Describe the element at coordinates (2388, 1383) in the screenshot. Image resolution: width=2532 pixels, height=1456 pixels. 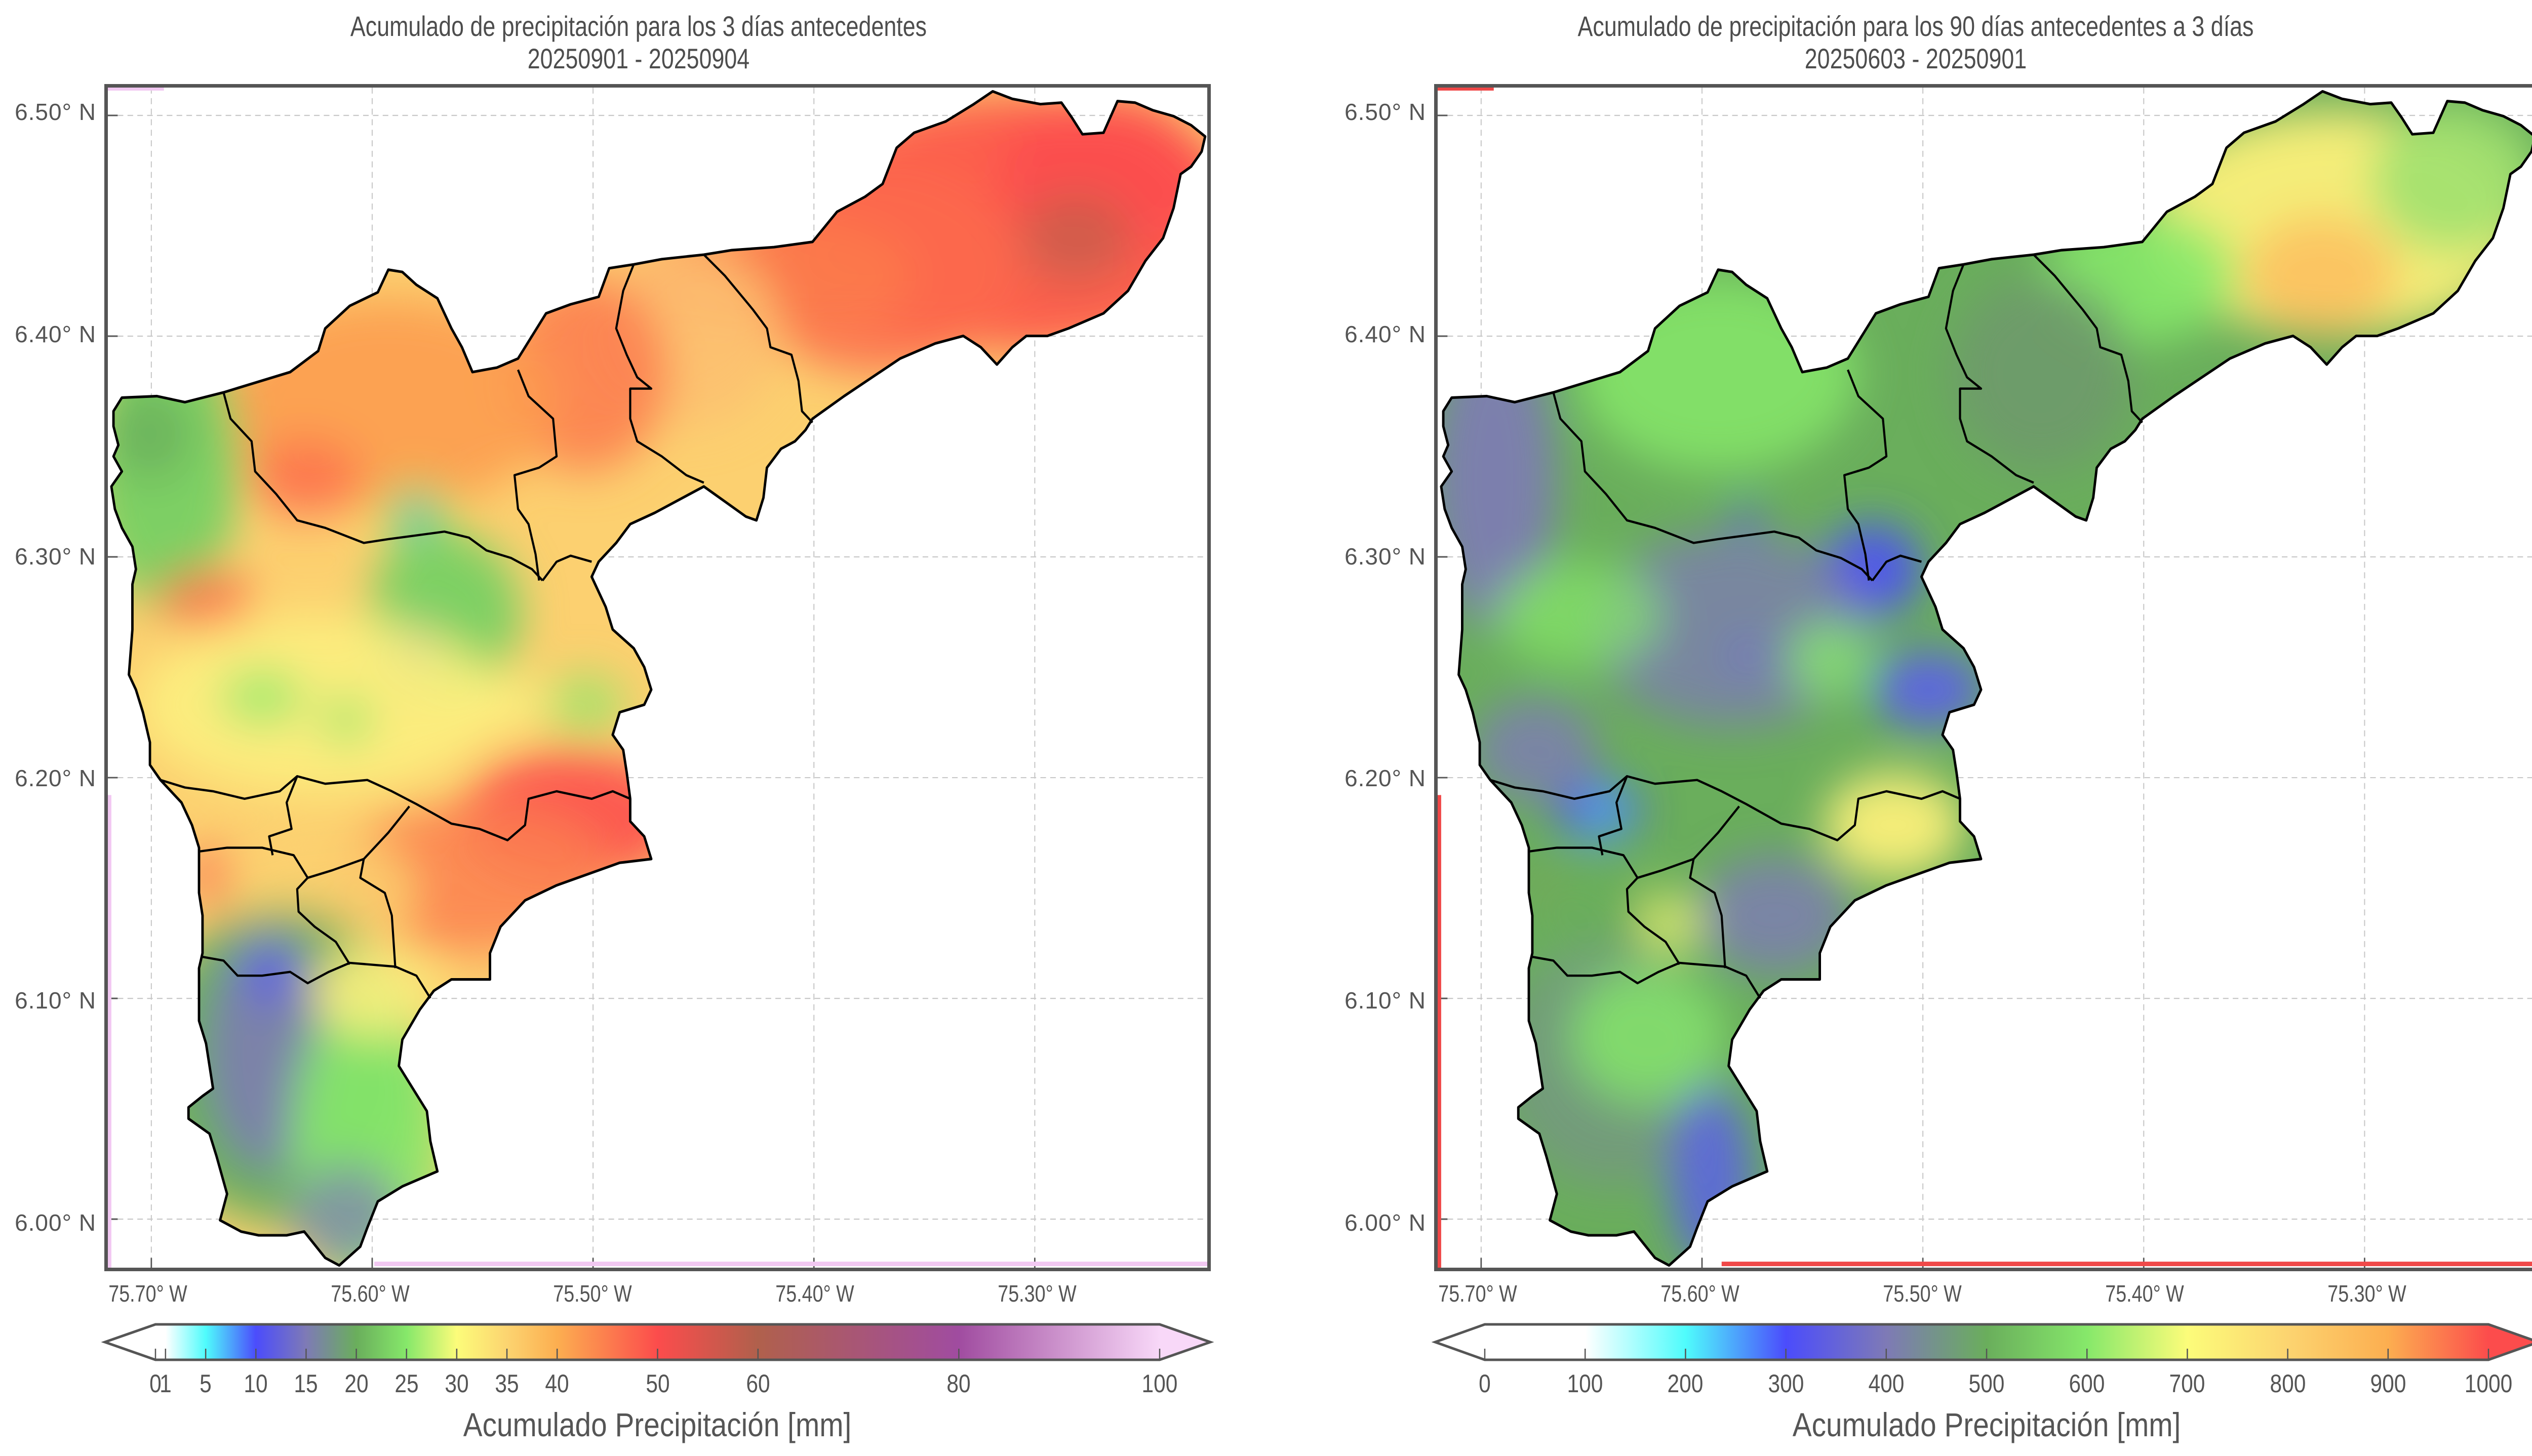
I see `colorbar-tick-label: 900` at that location.